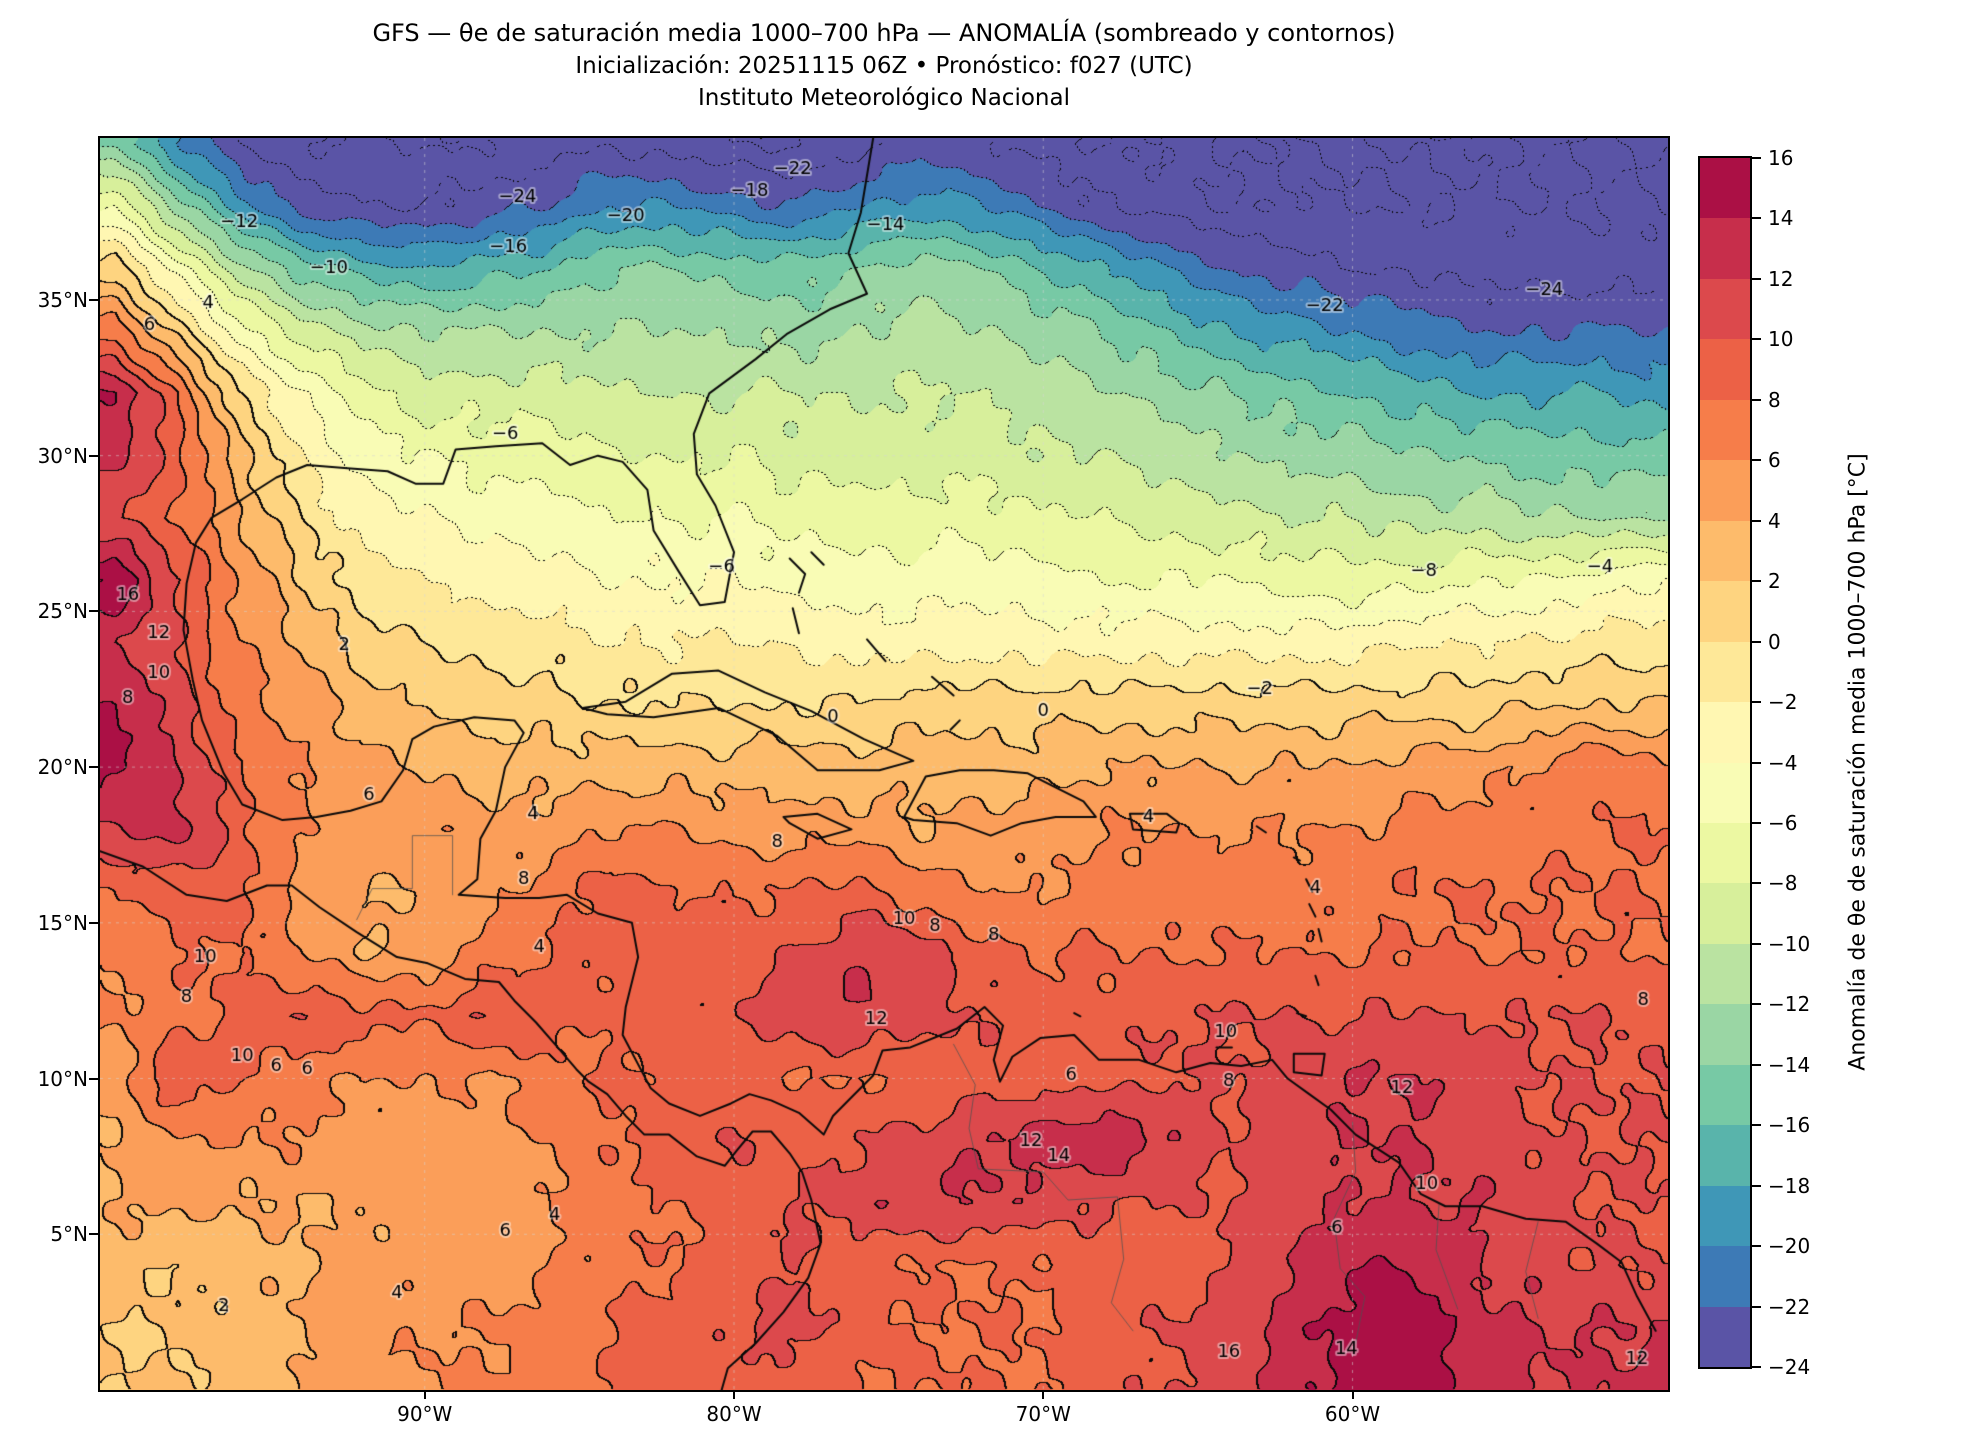  I want to click on y-tick-label: 35°N, so click(62, 299).